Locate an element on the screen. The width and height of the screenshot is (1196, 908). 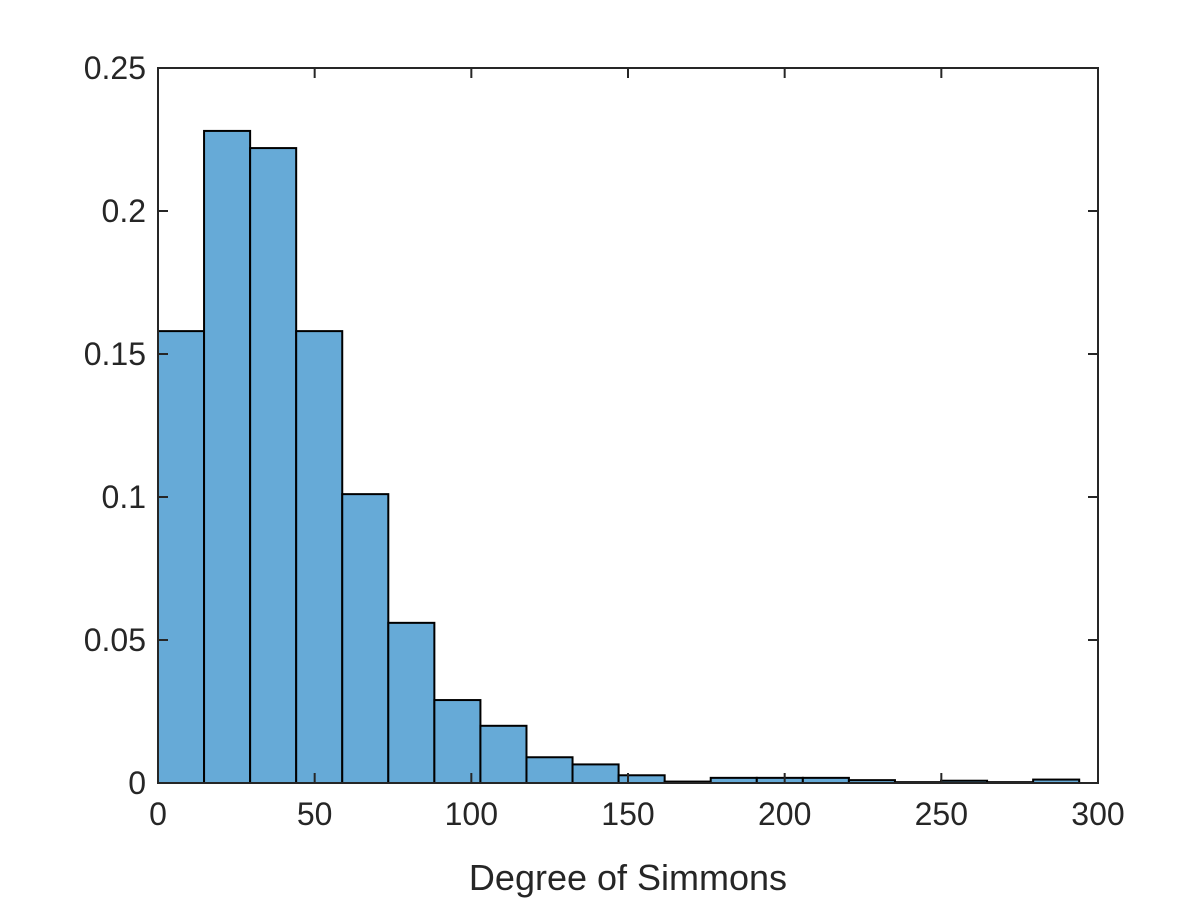
y-tick-labels: 0 0.05 0.1 0.15 0.2 0.25 is located at coordinates (115, 425).